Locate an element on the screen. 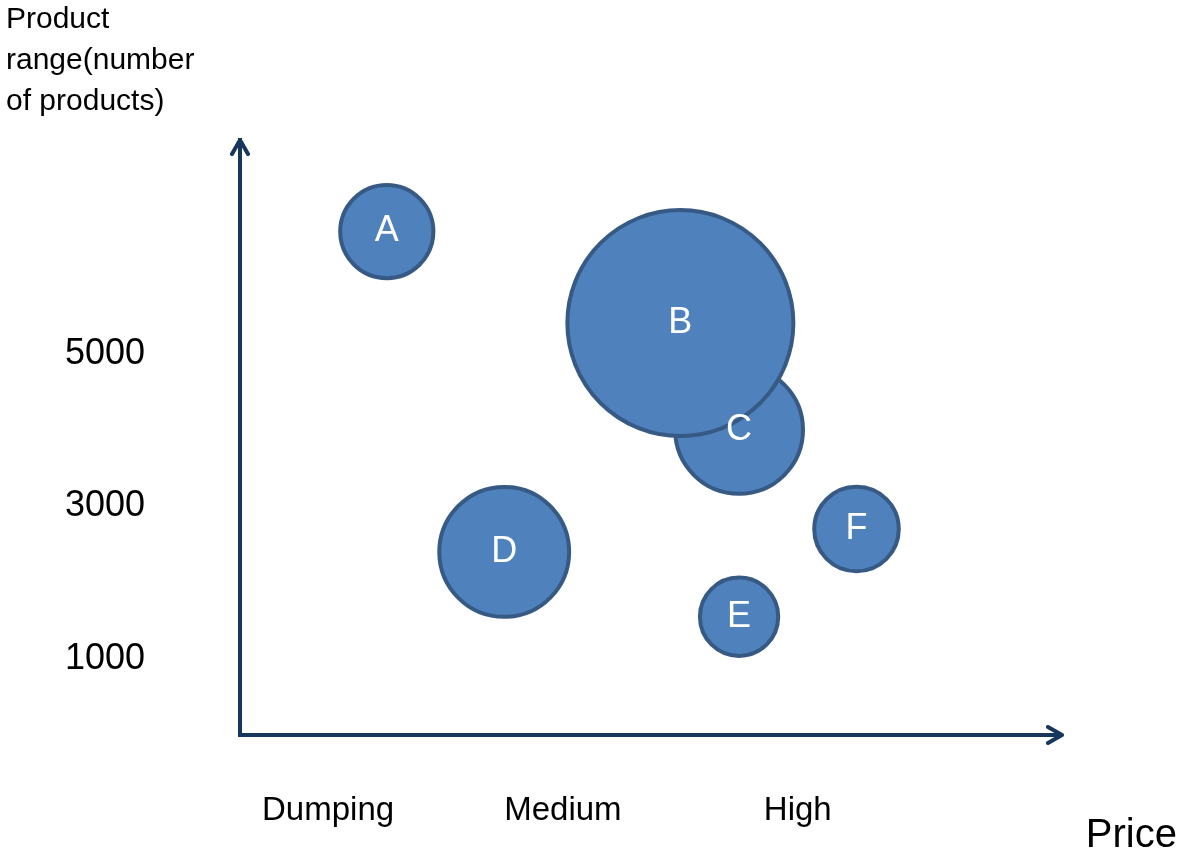 The height and width of the screenshot is (853, 1179). x-tick-label: Medium is located at coordinates (563, 808).